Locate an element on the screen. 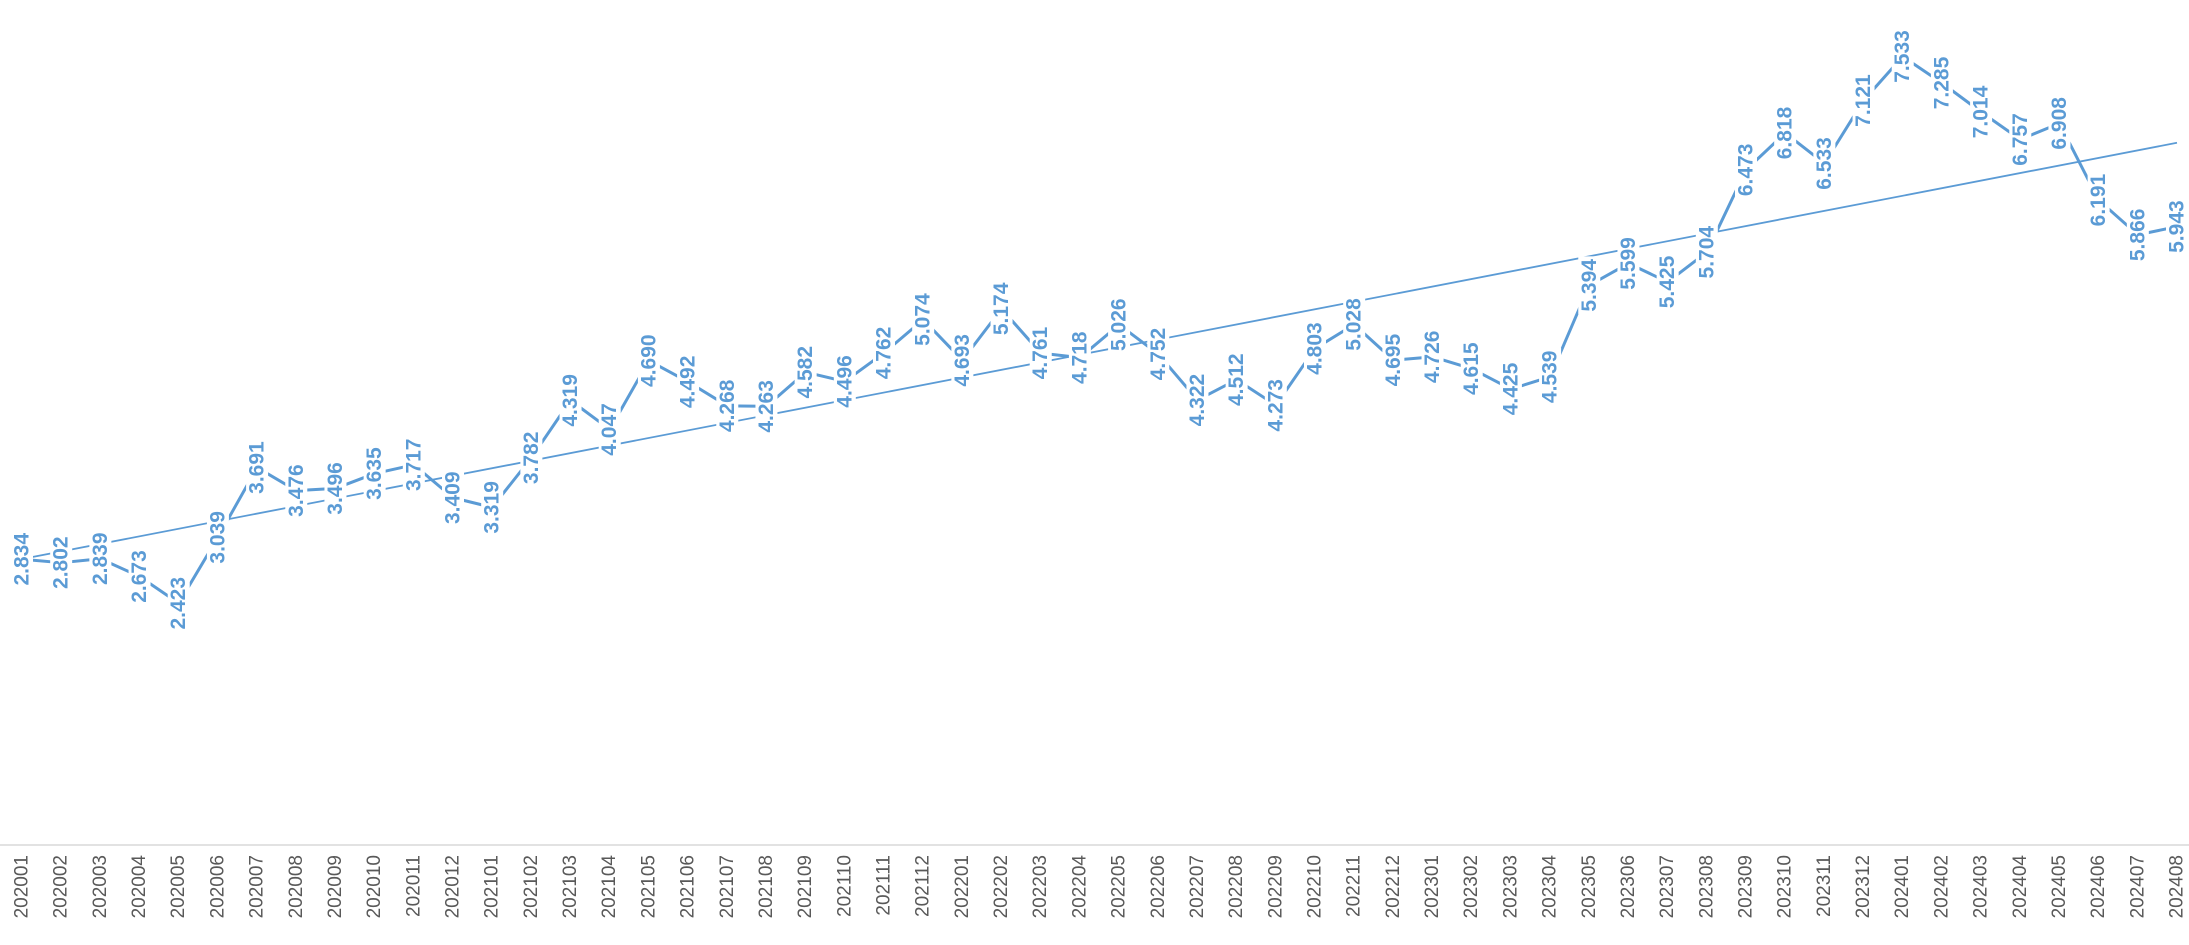 This screenshot has height=945, width=2189. x-tick-label: 202408 is located at coordinates (2177, 886).